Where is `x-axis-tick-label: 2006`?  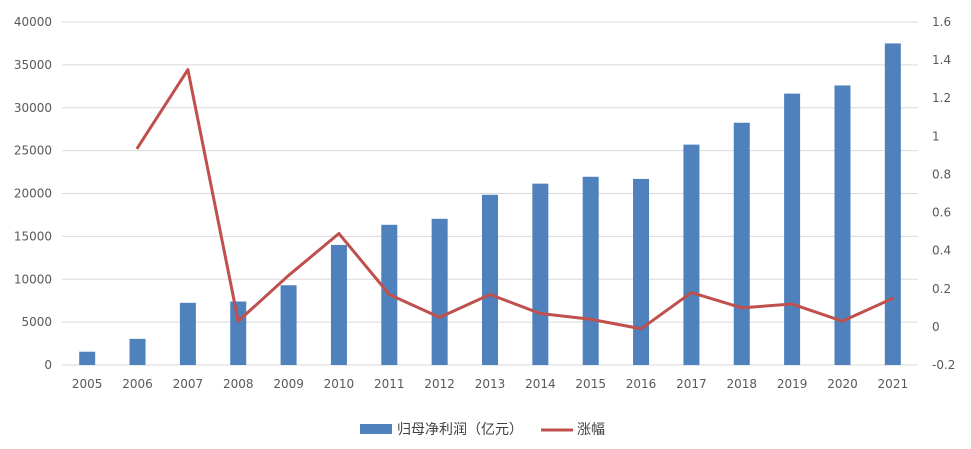
x-axis-tick-label: 2006 is located at coordinates (137, 384).